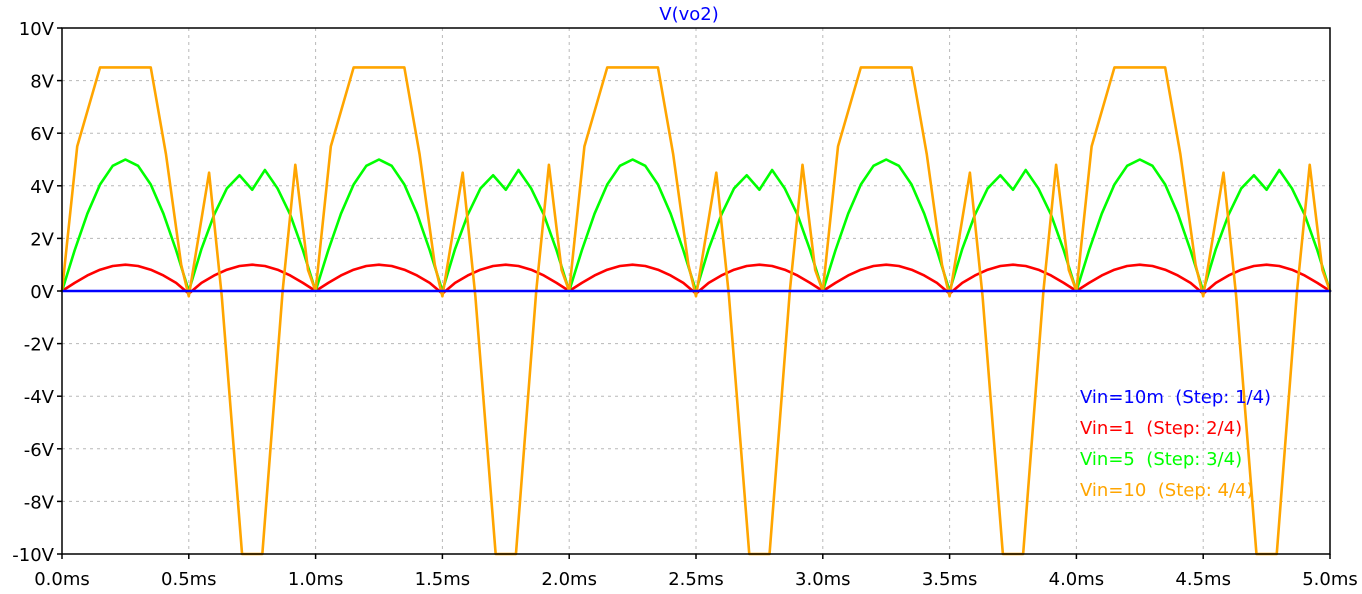 The image size is (1362, 594). I want to click on legend-entry-2: Vin=1 (Step: 2/4), so click(1161, 428).